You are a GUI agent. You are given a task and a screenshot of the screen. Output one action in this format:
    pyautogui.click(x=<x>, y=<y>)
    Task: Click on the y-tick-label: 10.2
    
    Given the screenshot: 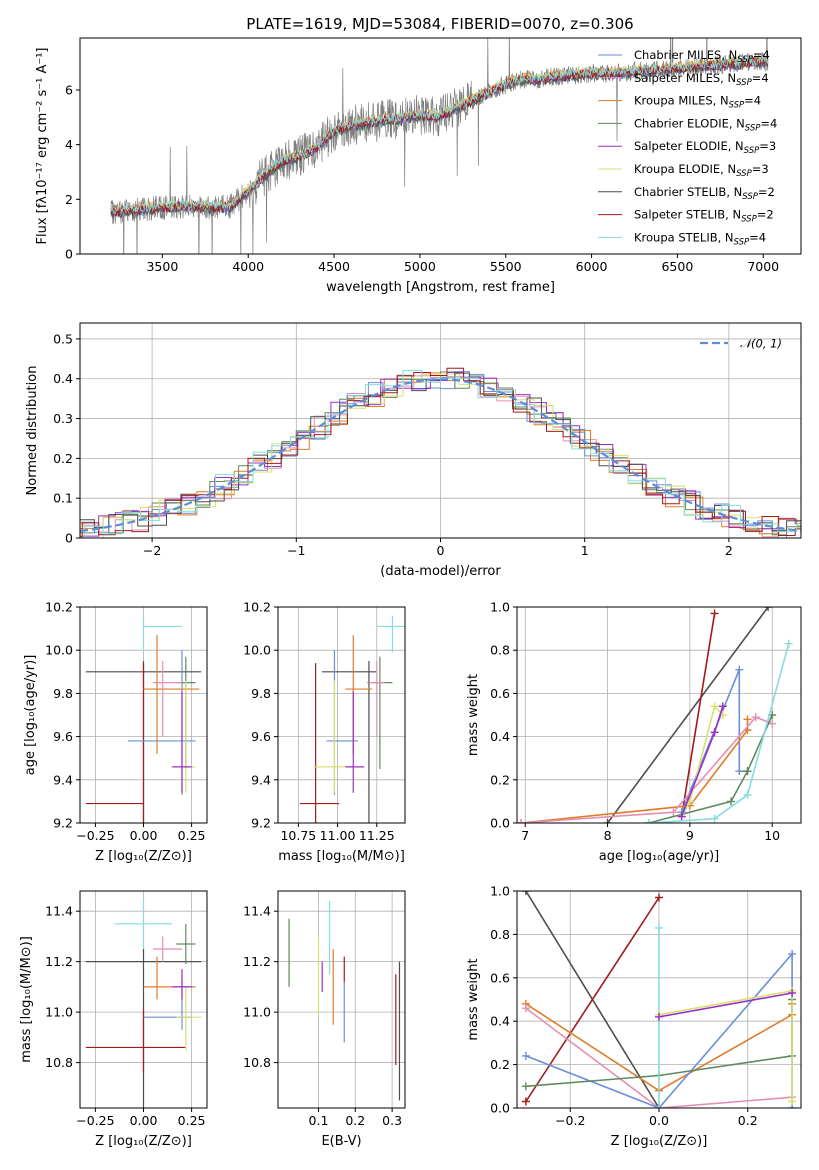 What is the action you would take?
    pyautogui.click(x=59, y=607)
    